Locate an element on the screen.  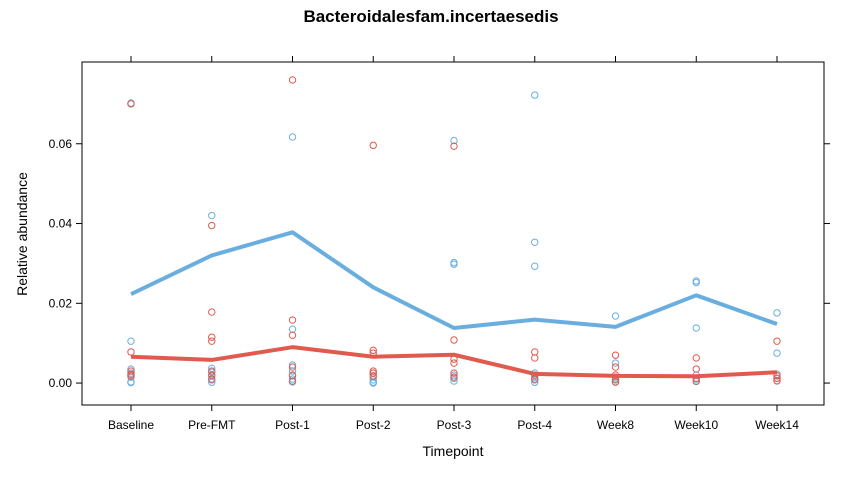
x-tick-label: Post-1 is located at coordinates (292, 425).